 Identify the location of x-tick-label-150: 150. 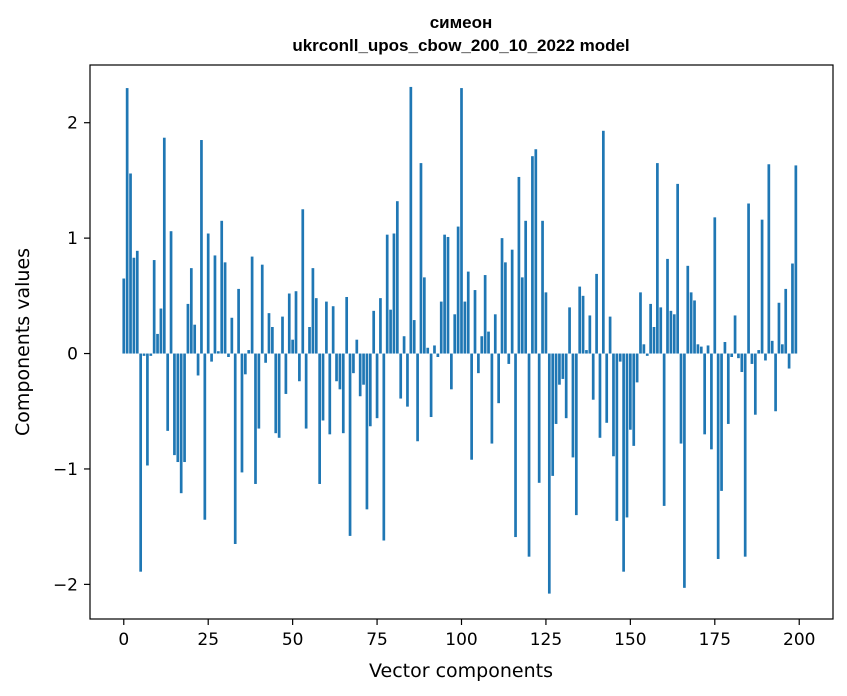
(630, 640).